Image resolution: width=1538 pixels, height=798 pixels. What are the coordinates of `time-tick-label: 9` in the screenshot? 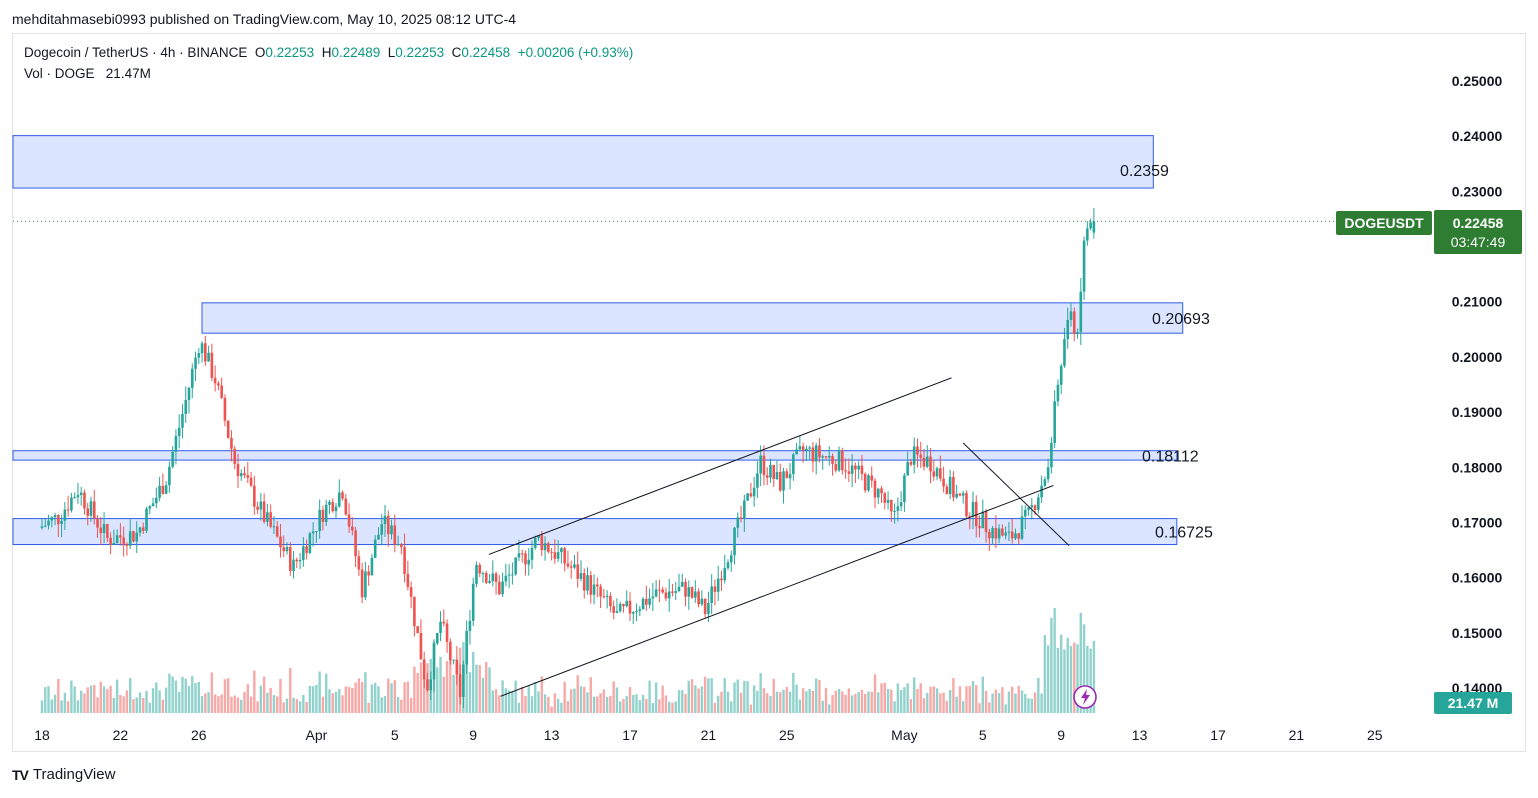 It's located at (1061, 735).